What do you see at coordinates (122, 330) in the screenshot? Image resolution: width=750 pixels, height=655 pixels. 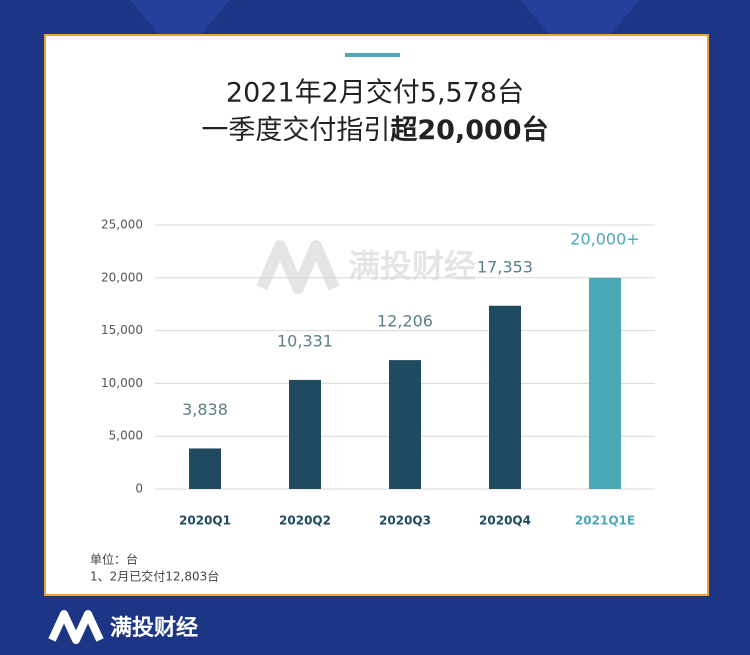 I see `y-tick-label: 15,000` at bounding box center [122, 330].